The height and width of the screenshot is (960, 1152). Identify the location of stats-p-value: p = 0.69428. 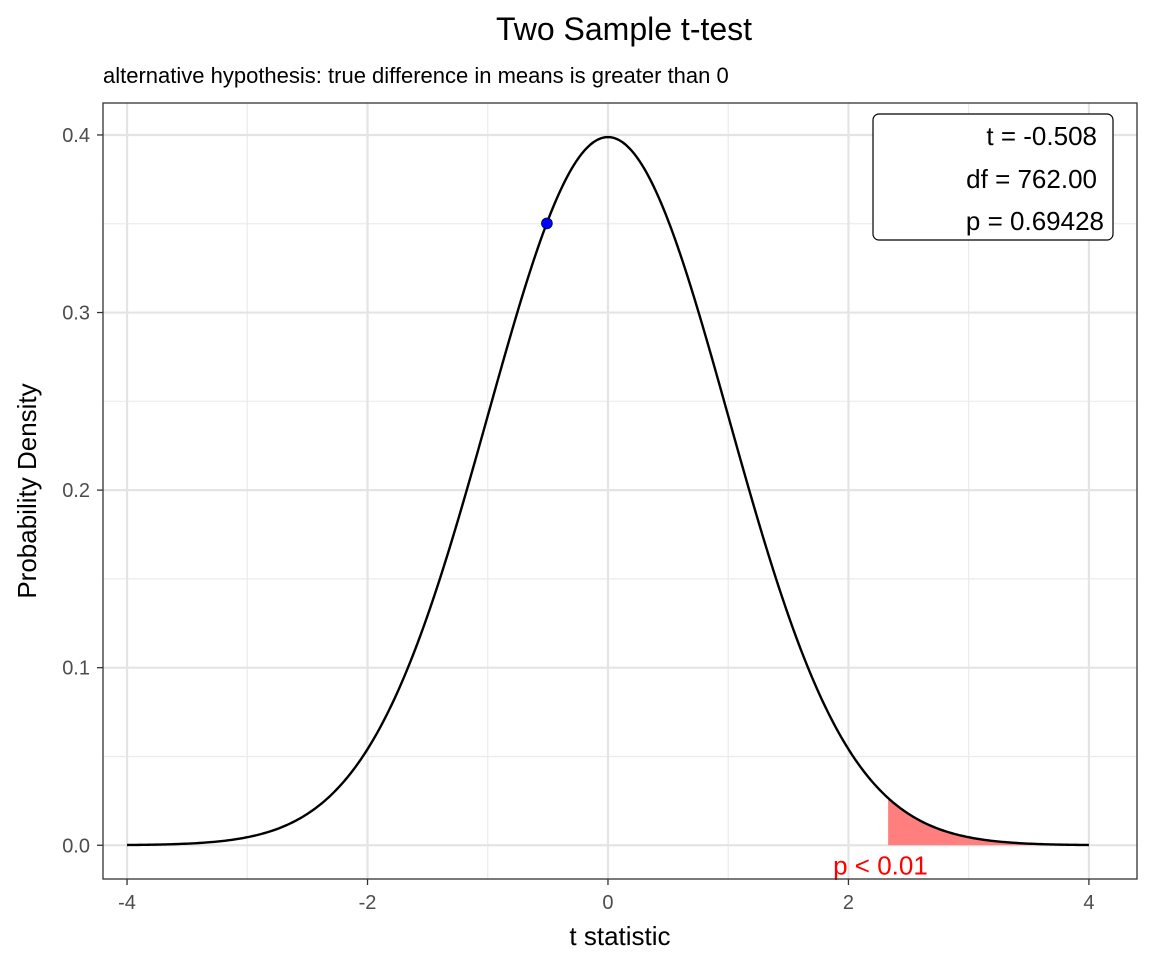
(1035, 221).